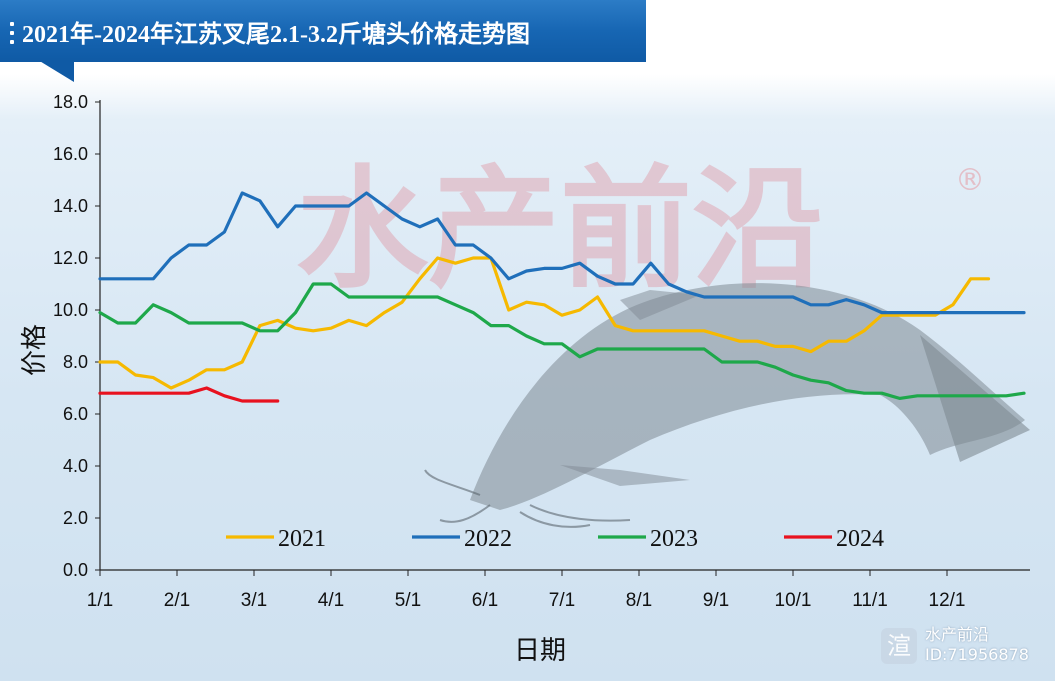 The height and width of the screenshot is (681, 1055). I want to click on y-tick-label: 2.0, so click(75, 518).